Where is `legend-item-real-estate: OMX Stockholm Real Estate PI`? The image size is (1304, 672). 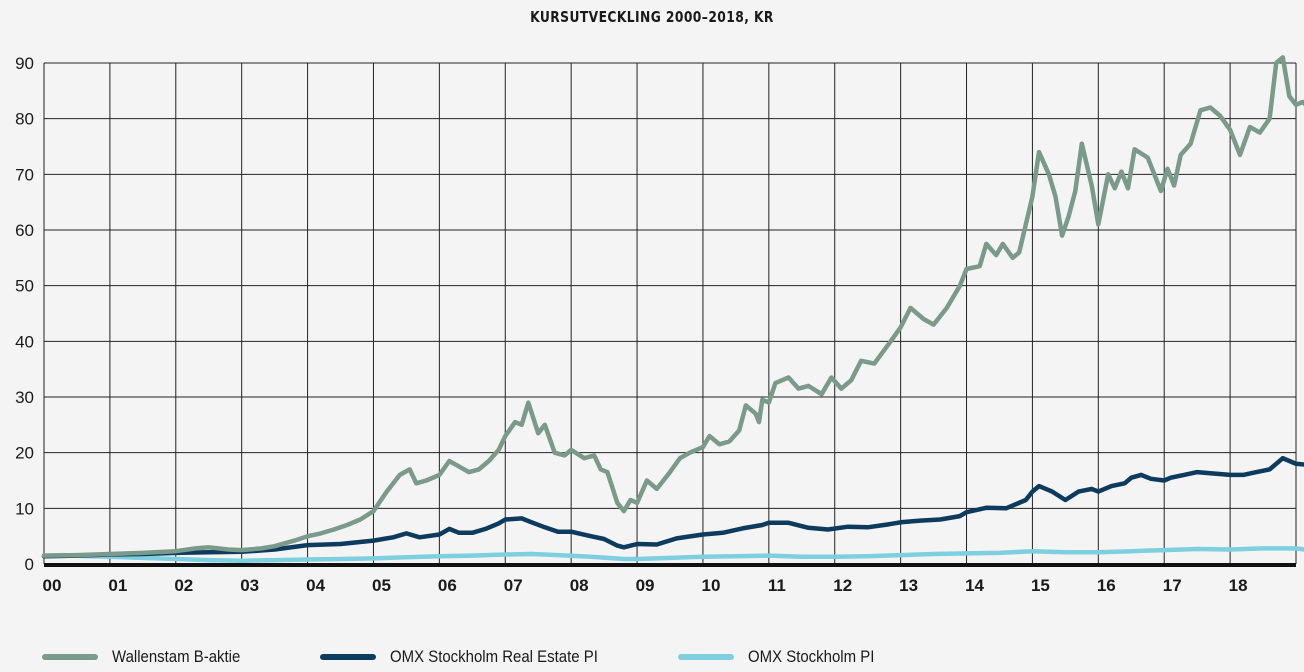
legend-item-real-estate: OMX Stockholm Real Estate PI is located at coordinates (473, 657).